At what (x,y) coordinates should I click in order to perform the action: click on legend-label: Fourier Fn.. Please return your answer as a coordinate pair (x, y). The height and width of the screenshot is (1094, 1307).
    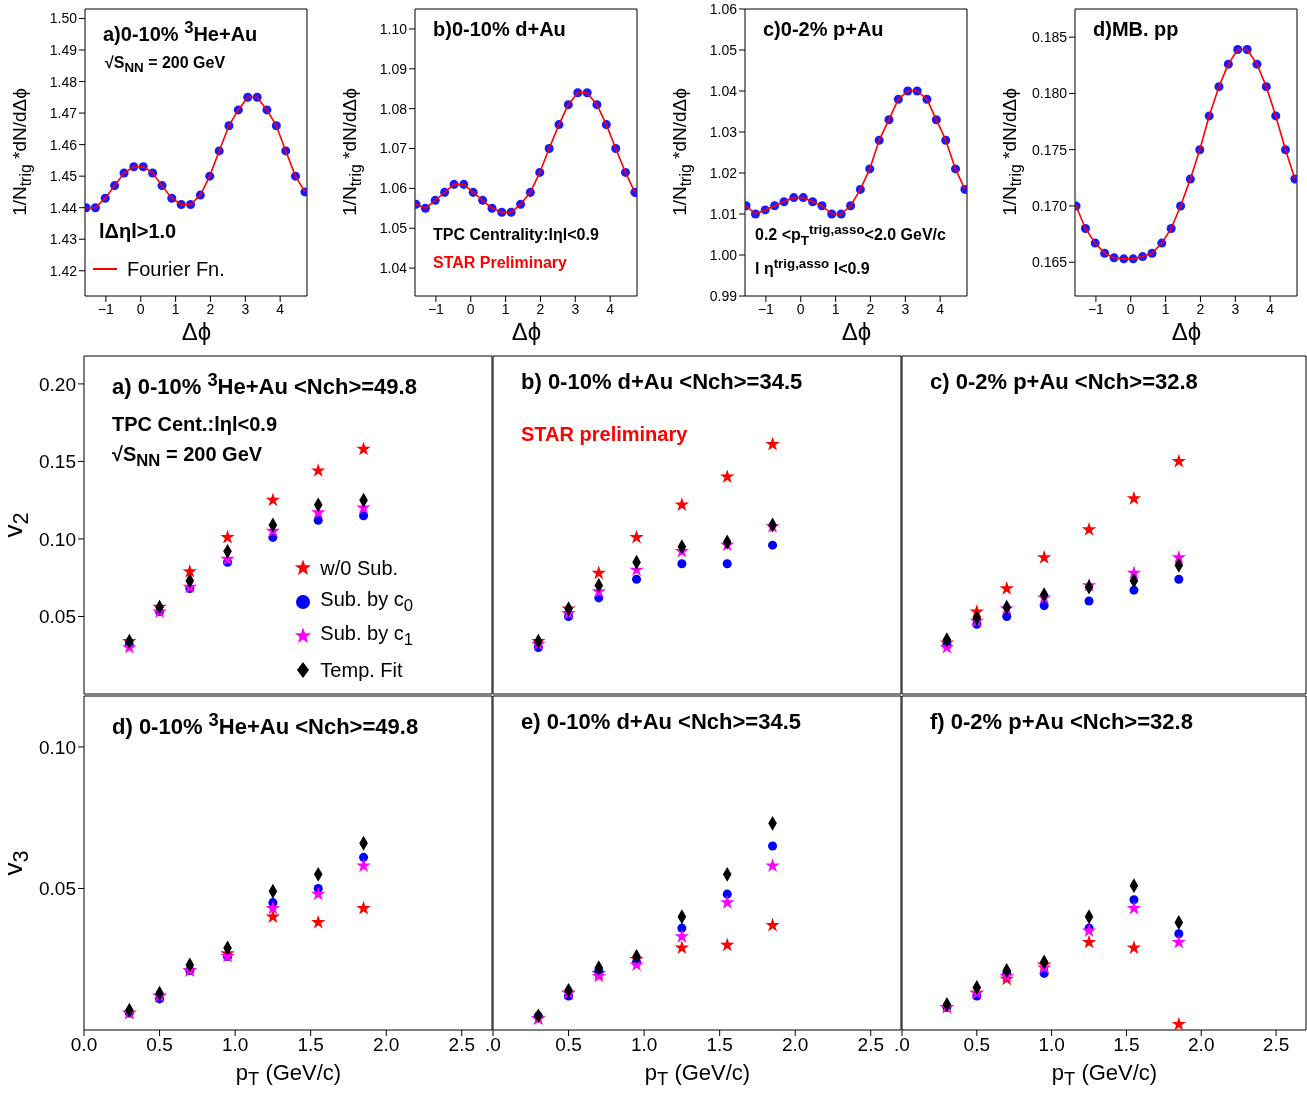
    Looking at the image, I should click on (176, 269).